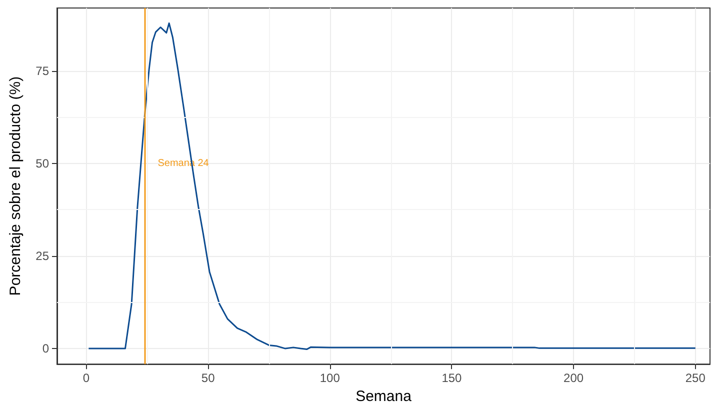 The height and width of the screenshot is (409, 723). What do you see at coordinates (43, 256) in the screenshot?
I see `y-tick-label: 25` at bounding box center [43, 256].